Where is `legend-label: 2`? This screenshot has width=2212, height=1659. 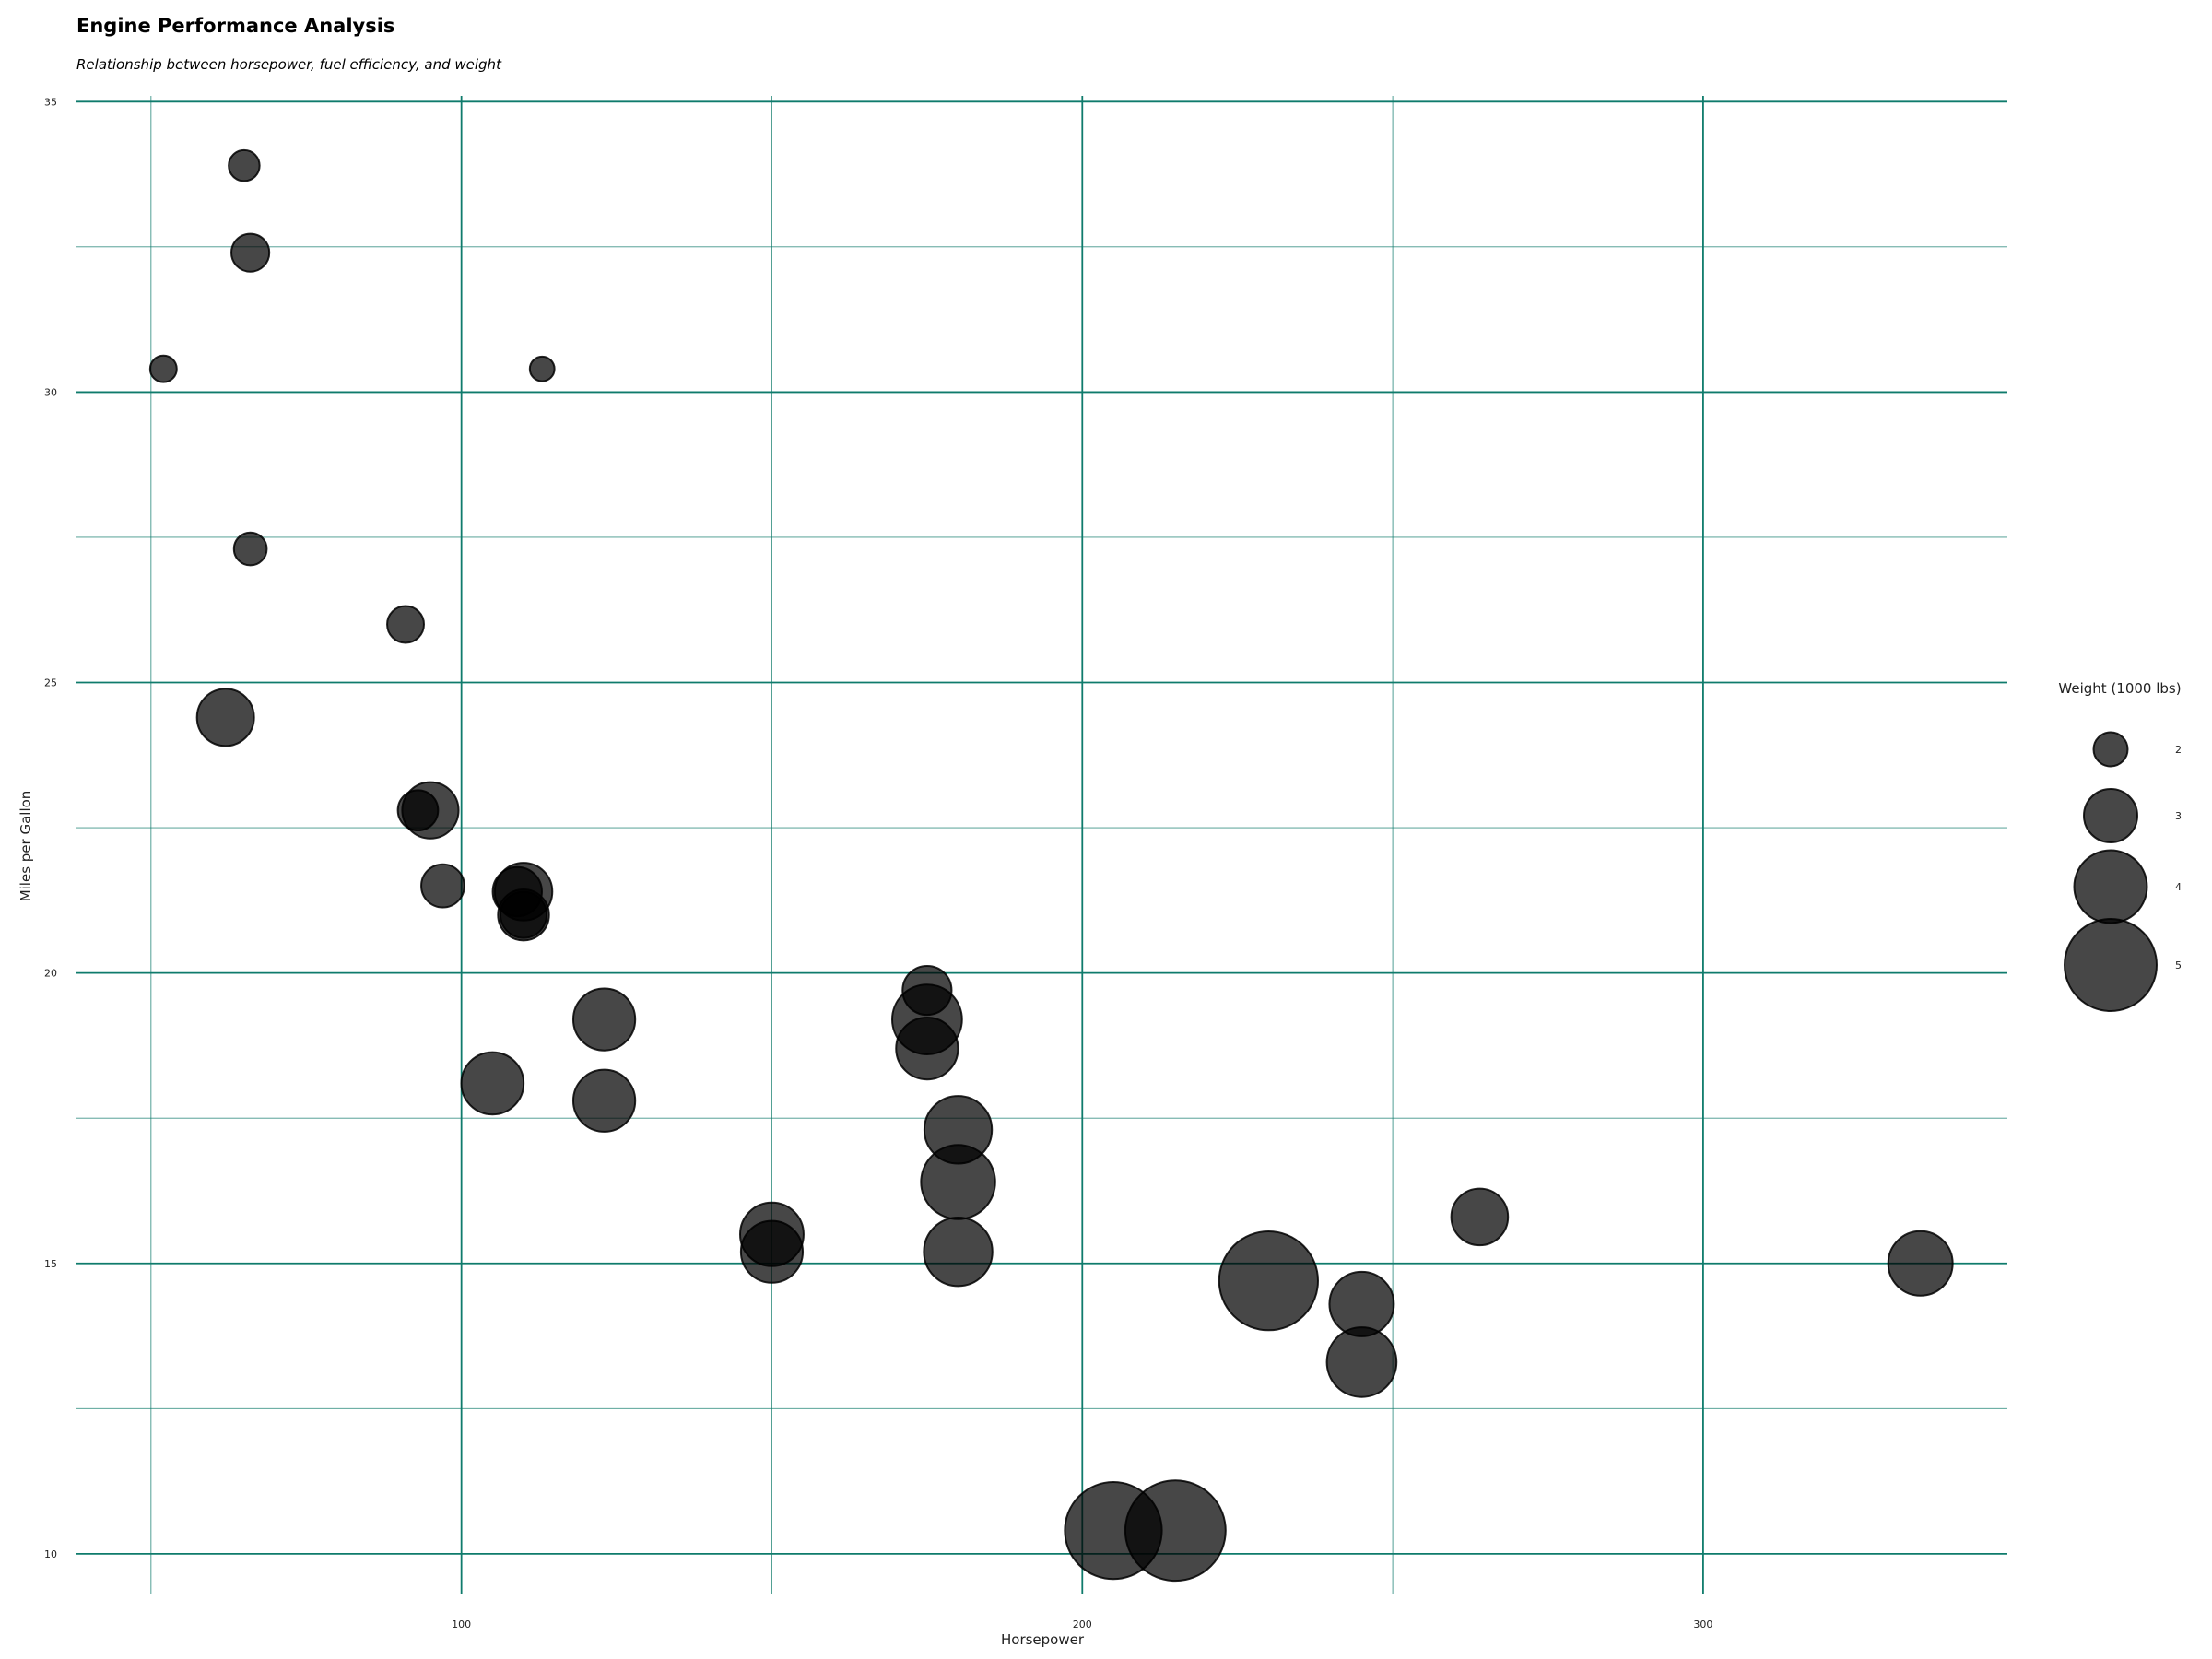
legend-label: 2 is located at coordinates (2178, 750).